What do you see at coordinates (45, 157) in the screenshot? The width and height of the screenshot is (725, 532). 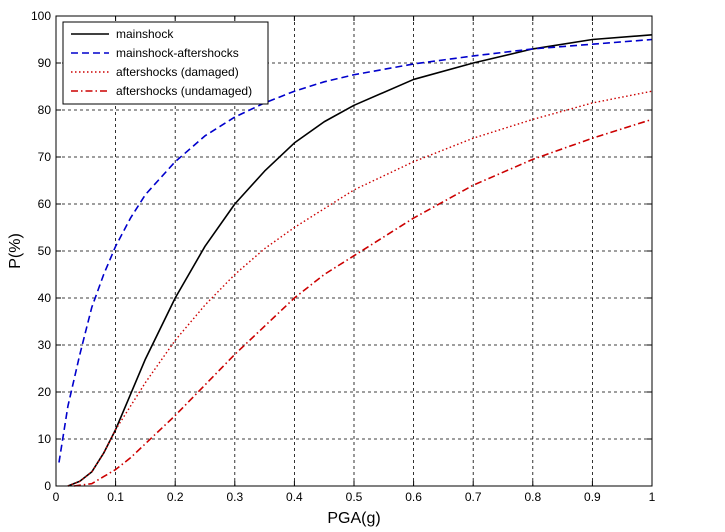 I see `y-tick-label: 70` at bounding box center [45, 157].